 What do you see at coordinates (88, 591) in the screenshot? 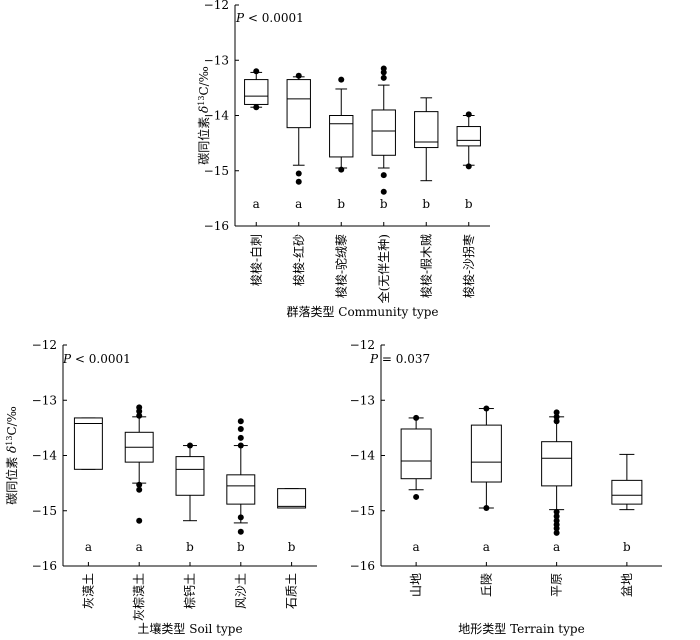
I see `category-label: 灰漠土` at bounding box center [88, 591].